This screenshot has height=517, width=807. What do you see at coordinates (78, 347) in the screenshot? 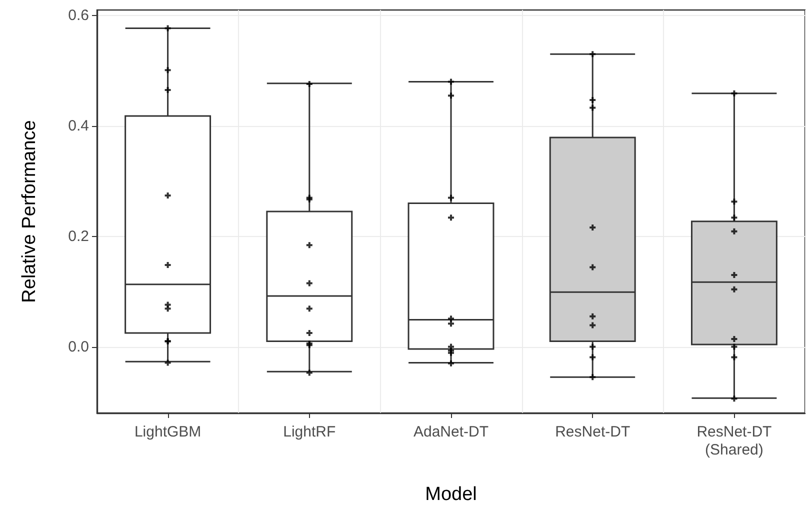
I see `y-tick-label: 0.0` at bounding box center [78, 347].